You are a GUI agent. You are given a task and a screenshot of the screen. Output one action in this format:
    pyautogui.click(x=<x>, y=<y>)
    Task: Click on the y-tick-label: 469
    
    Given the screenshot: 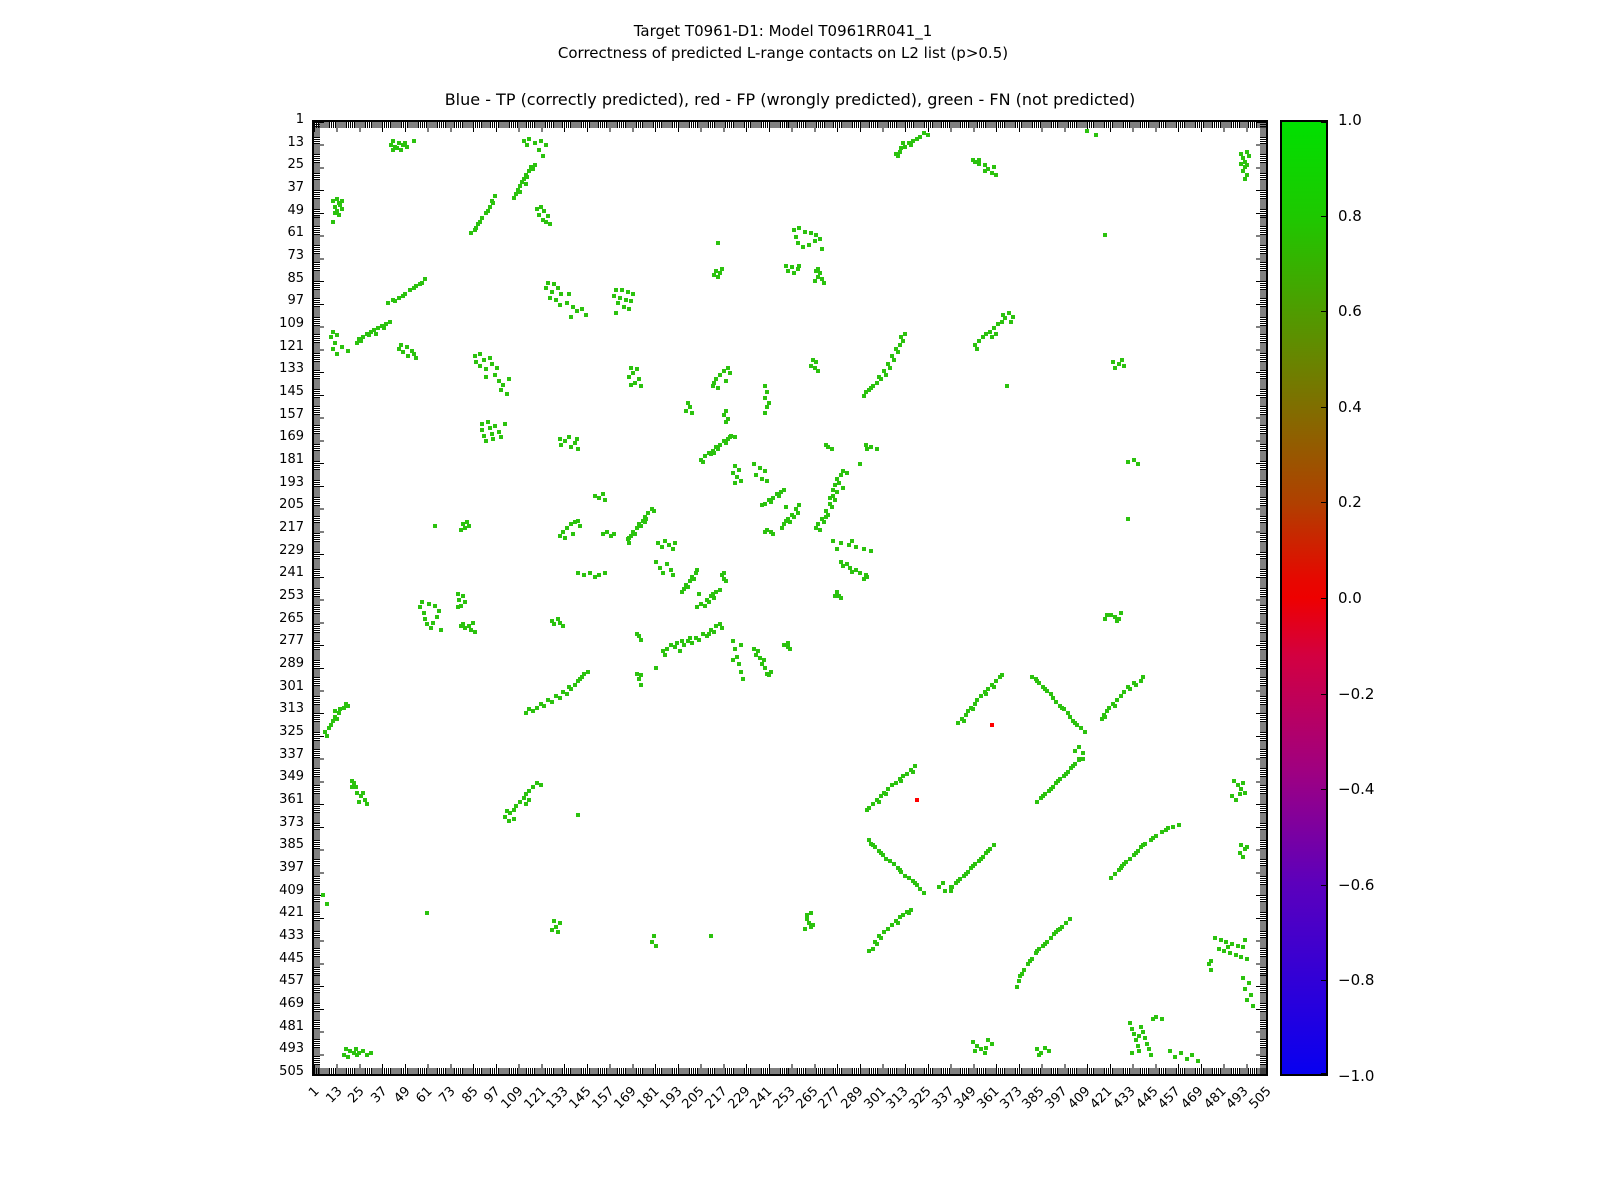 What is the action you would take?
    pyautogui.click(x=291, y=1003)
    